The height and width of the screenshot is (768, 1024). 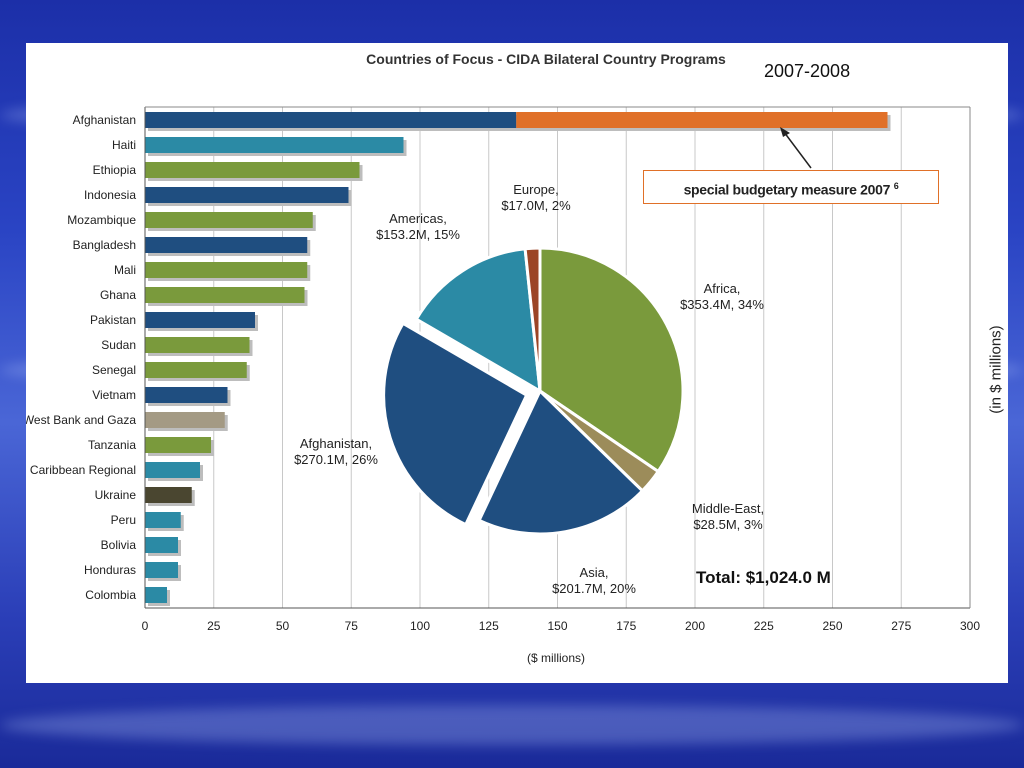 What do you see at coordinates (901, 626) in the screenshot?
I see `x-tick-label: 275` at bounding box center [901, 626].